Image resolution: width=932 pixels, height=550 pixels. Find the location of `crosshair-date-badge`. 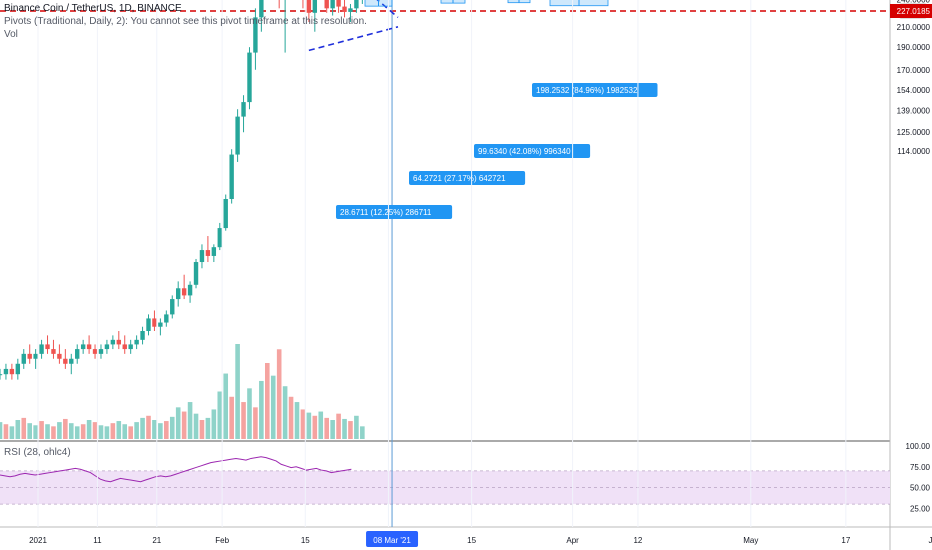

crosshair-date-badge is located at coordinates (392, 539).